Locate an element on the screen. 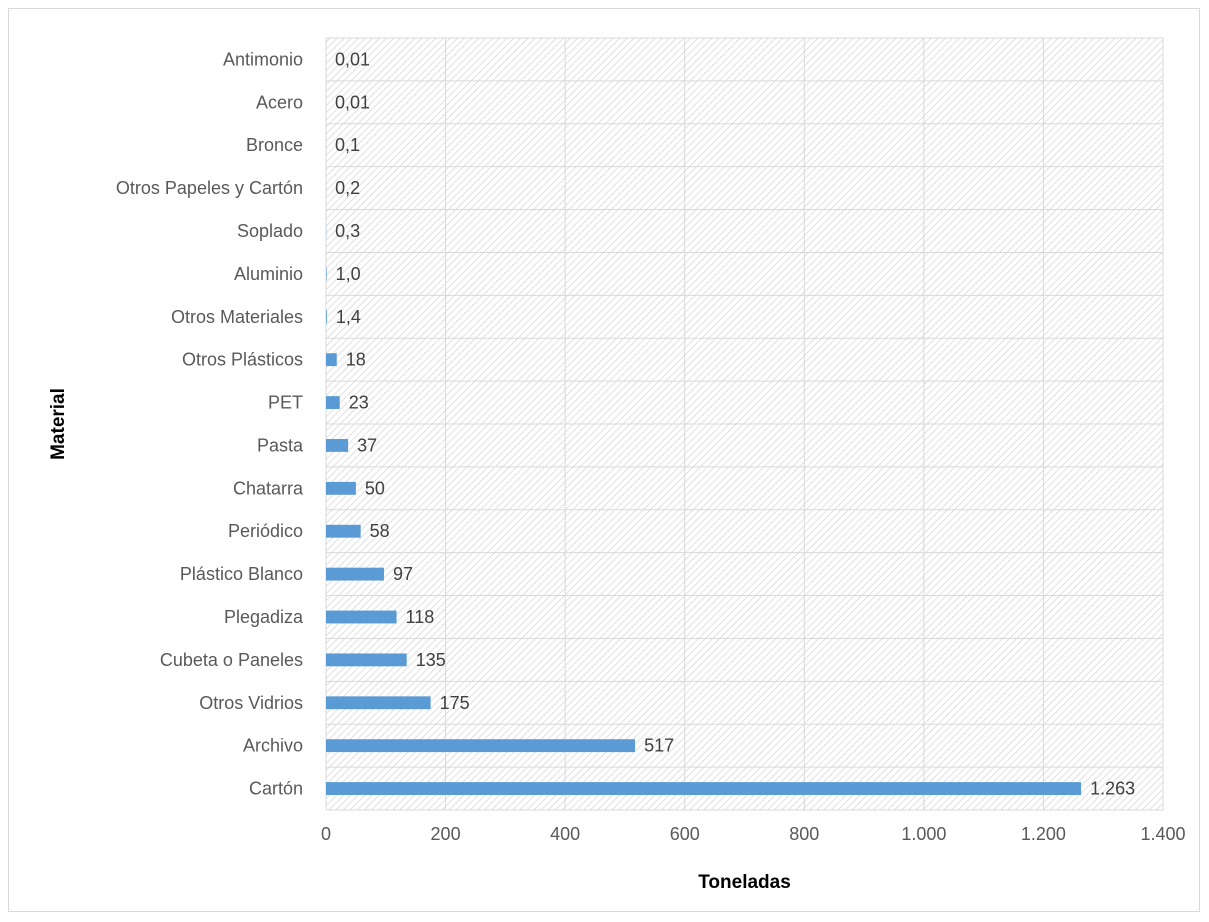 Image resolution: width=1209 pixels, height=922 pixels. data-label: 37 is located at coordinates (367, 445).